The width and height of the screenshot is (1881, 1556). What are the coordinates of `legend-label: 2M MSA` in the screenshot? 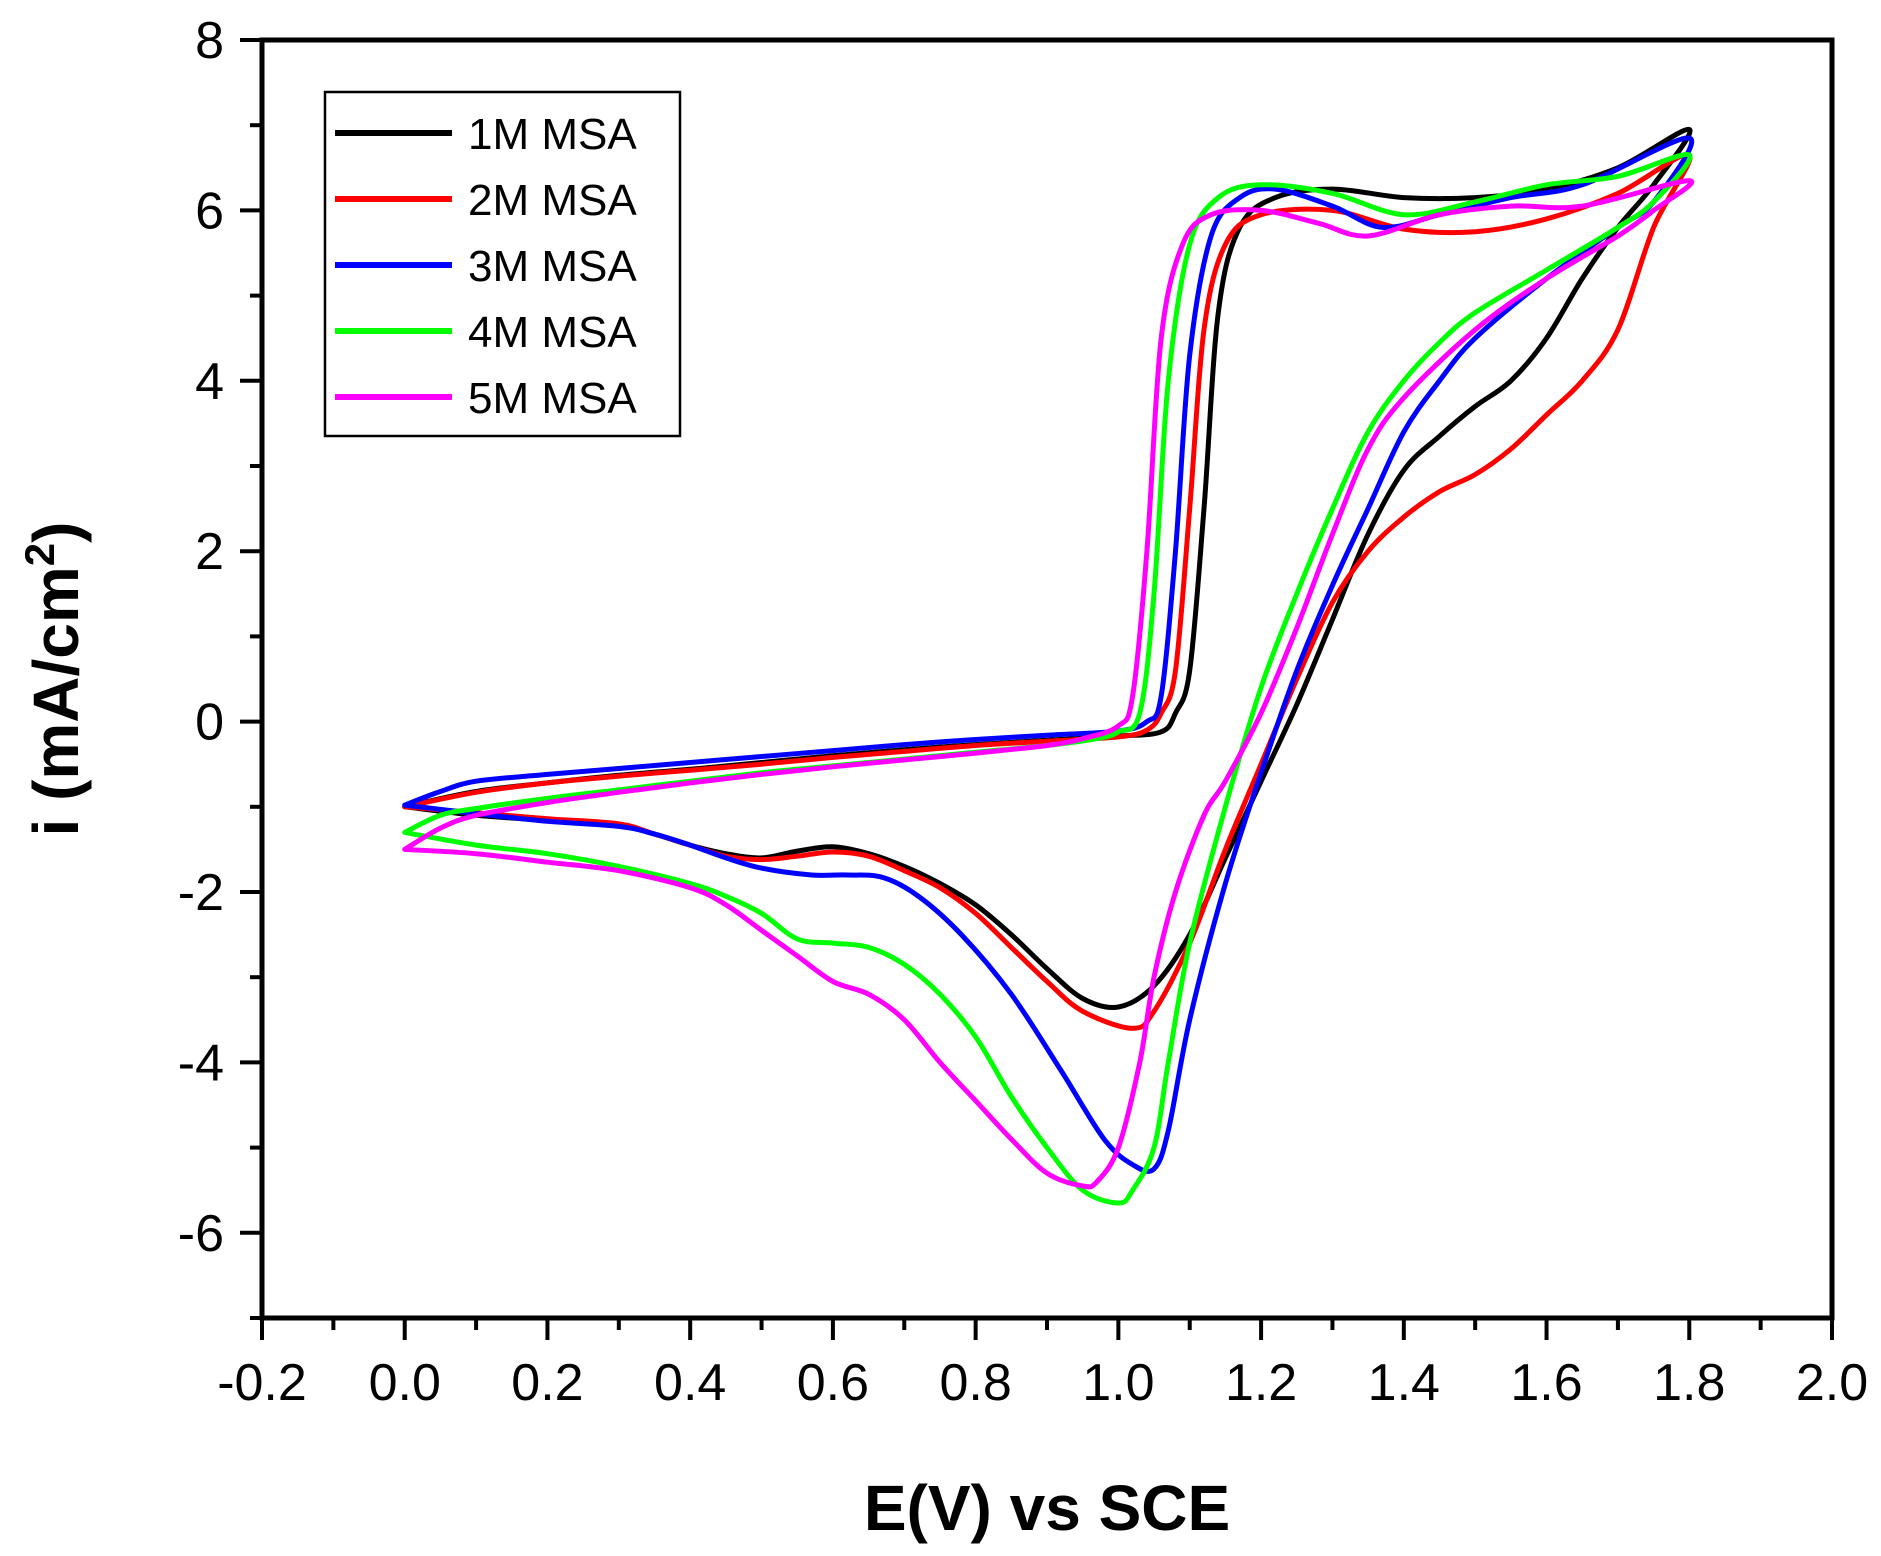 It's located at (552, 200).